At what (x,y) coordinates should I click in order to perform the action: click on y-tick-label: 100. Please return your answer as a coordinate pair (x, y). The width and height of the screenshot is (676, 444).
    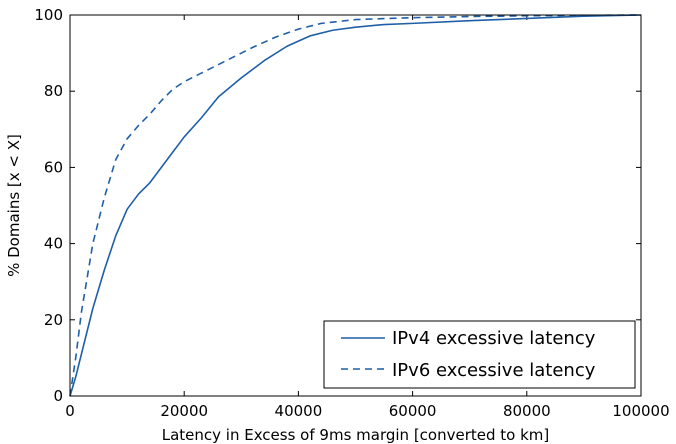
    Looking at the image, I should click on (48, 15).